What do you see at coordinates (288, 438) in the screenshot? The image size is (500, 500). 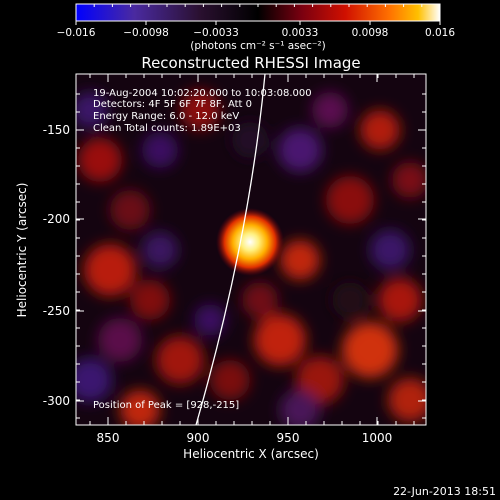 I see `x-tick-label: 950` at bounding box center [288, 438].